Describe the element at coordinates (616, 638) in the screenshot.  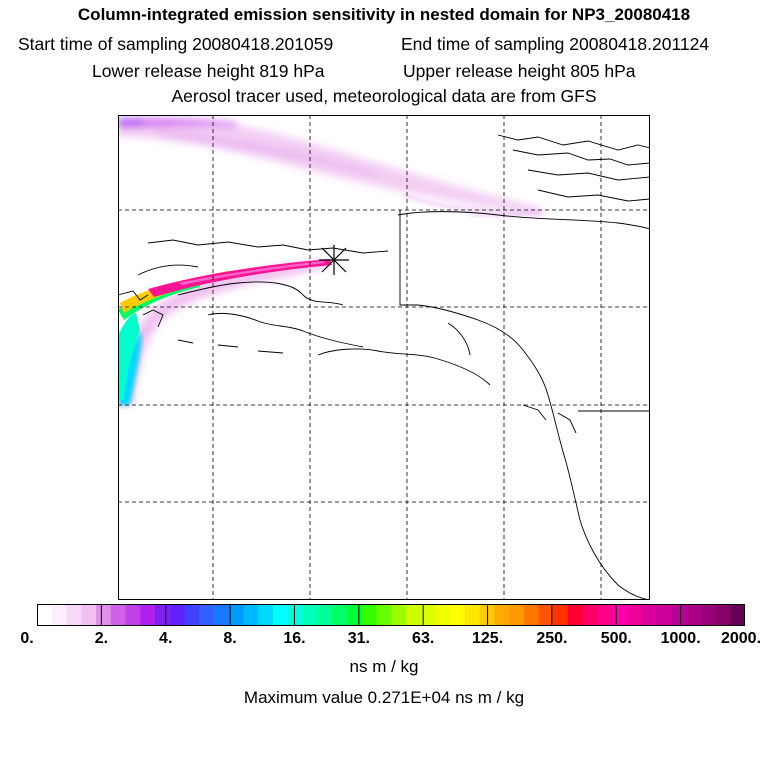
I see `colorbar-tick-label: 500.` at that location.